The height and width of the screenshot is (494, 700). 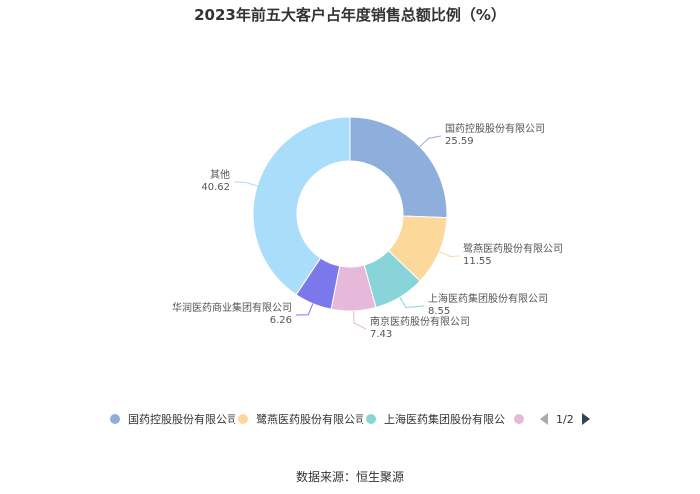 I want to click on legend-next-icon, so click(x=585, y=419).